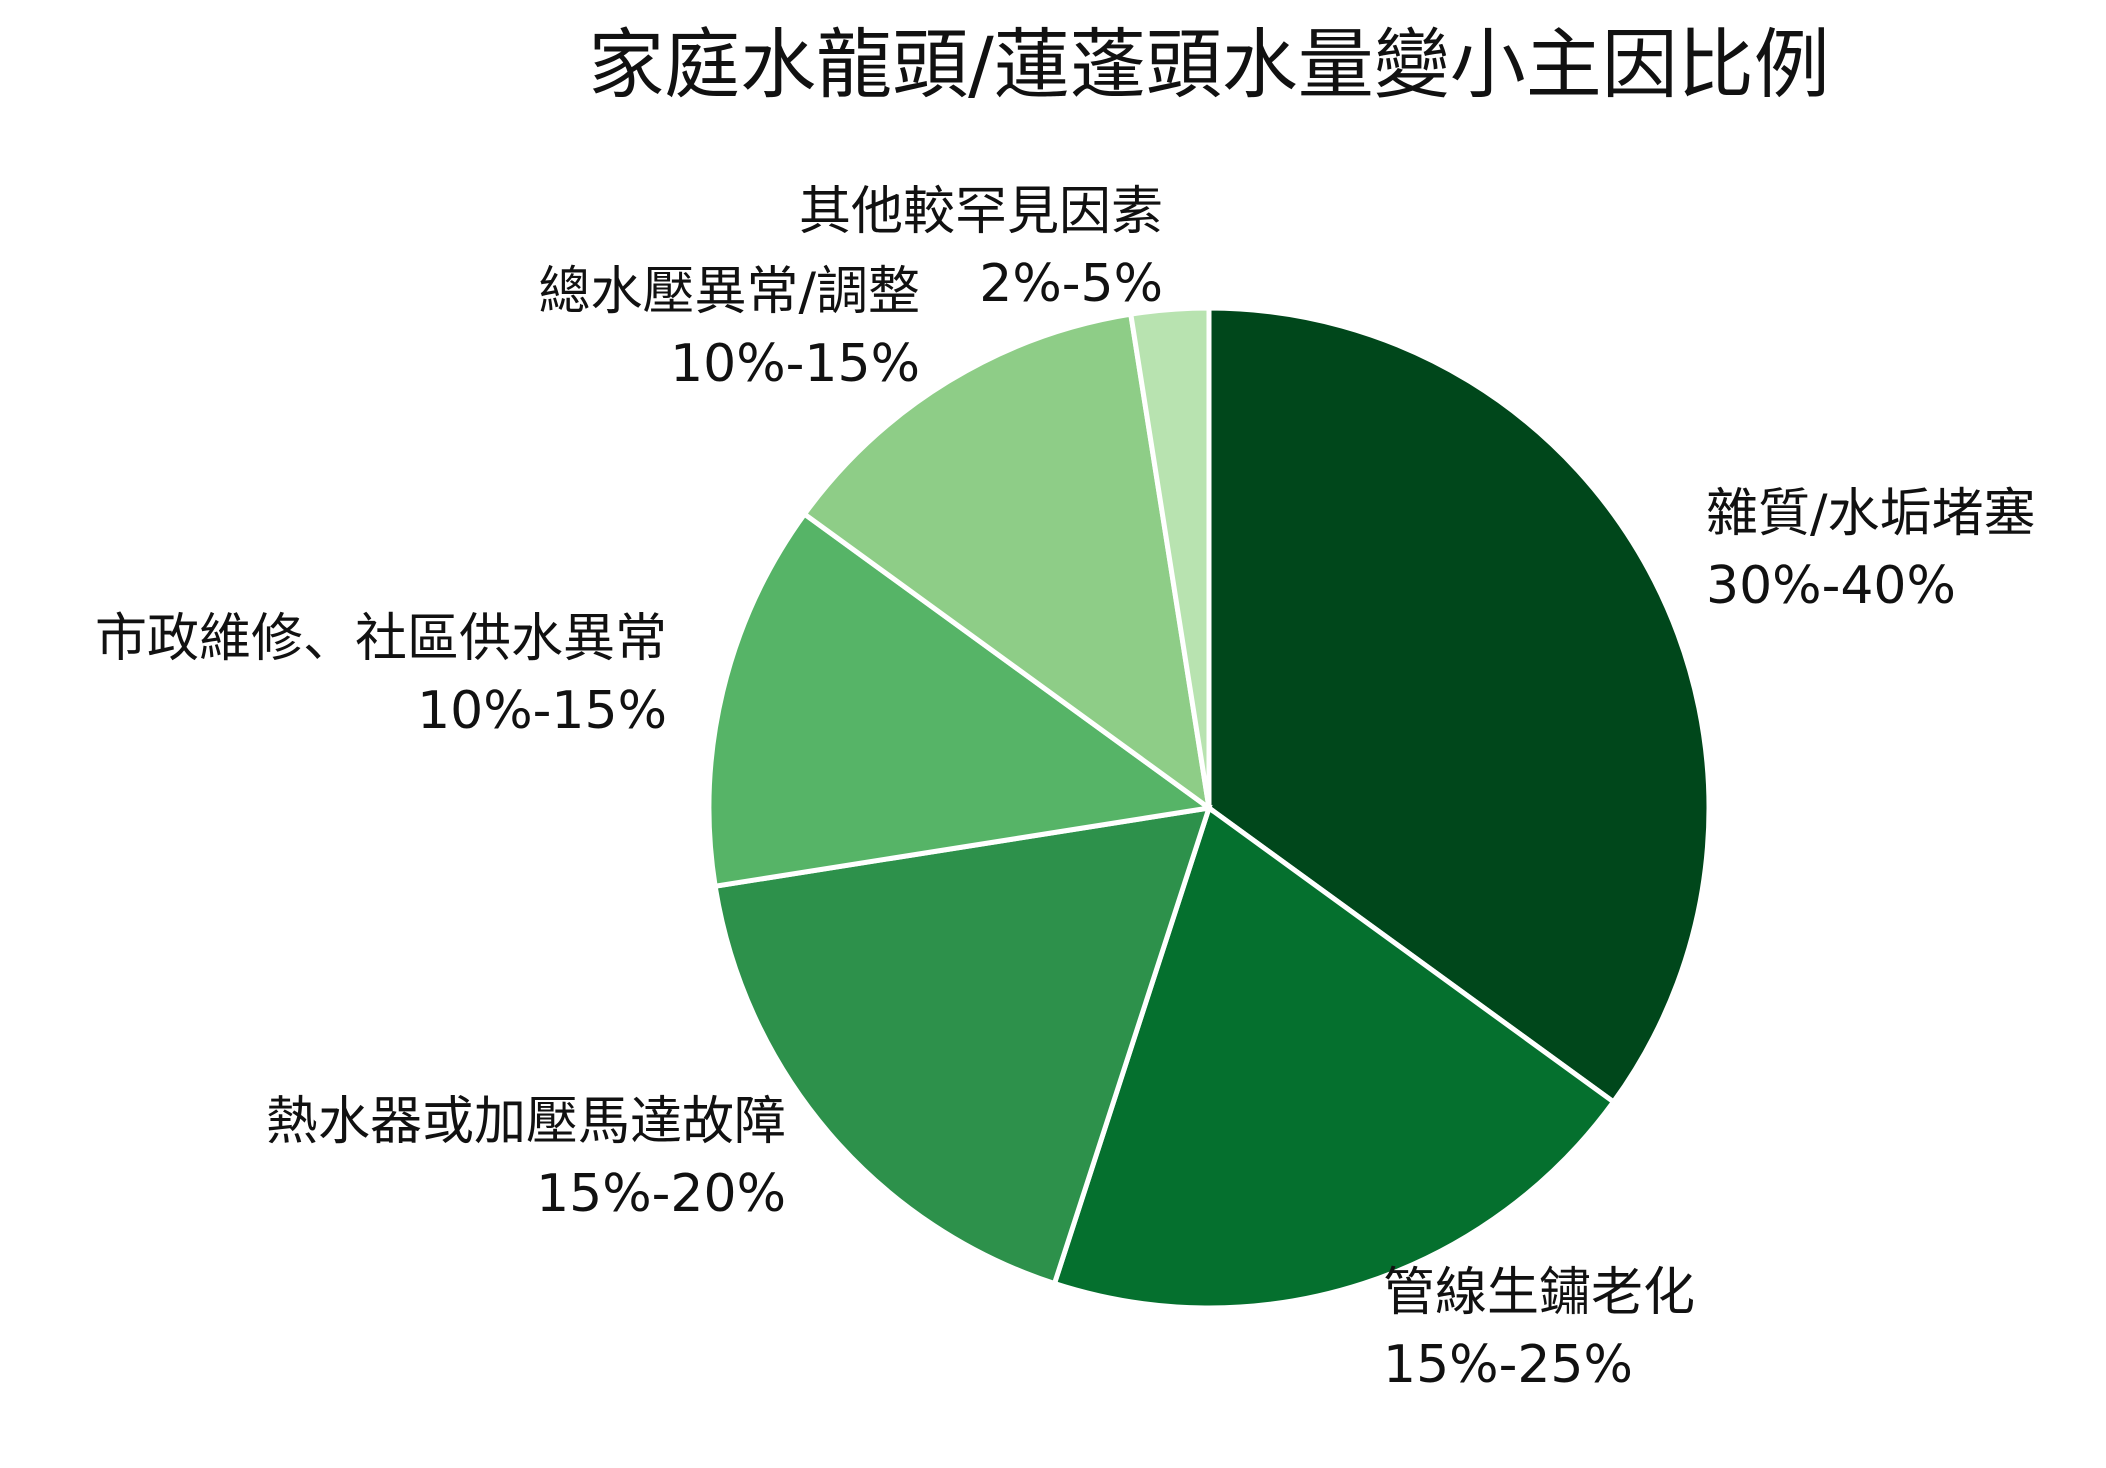 The width and height of the screenshot is (2106, 1468). Describe the element at coordinates (1539, 1293) in the screenshot. I see `slice-label: 管線生鏽老化` at that location.